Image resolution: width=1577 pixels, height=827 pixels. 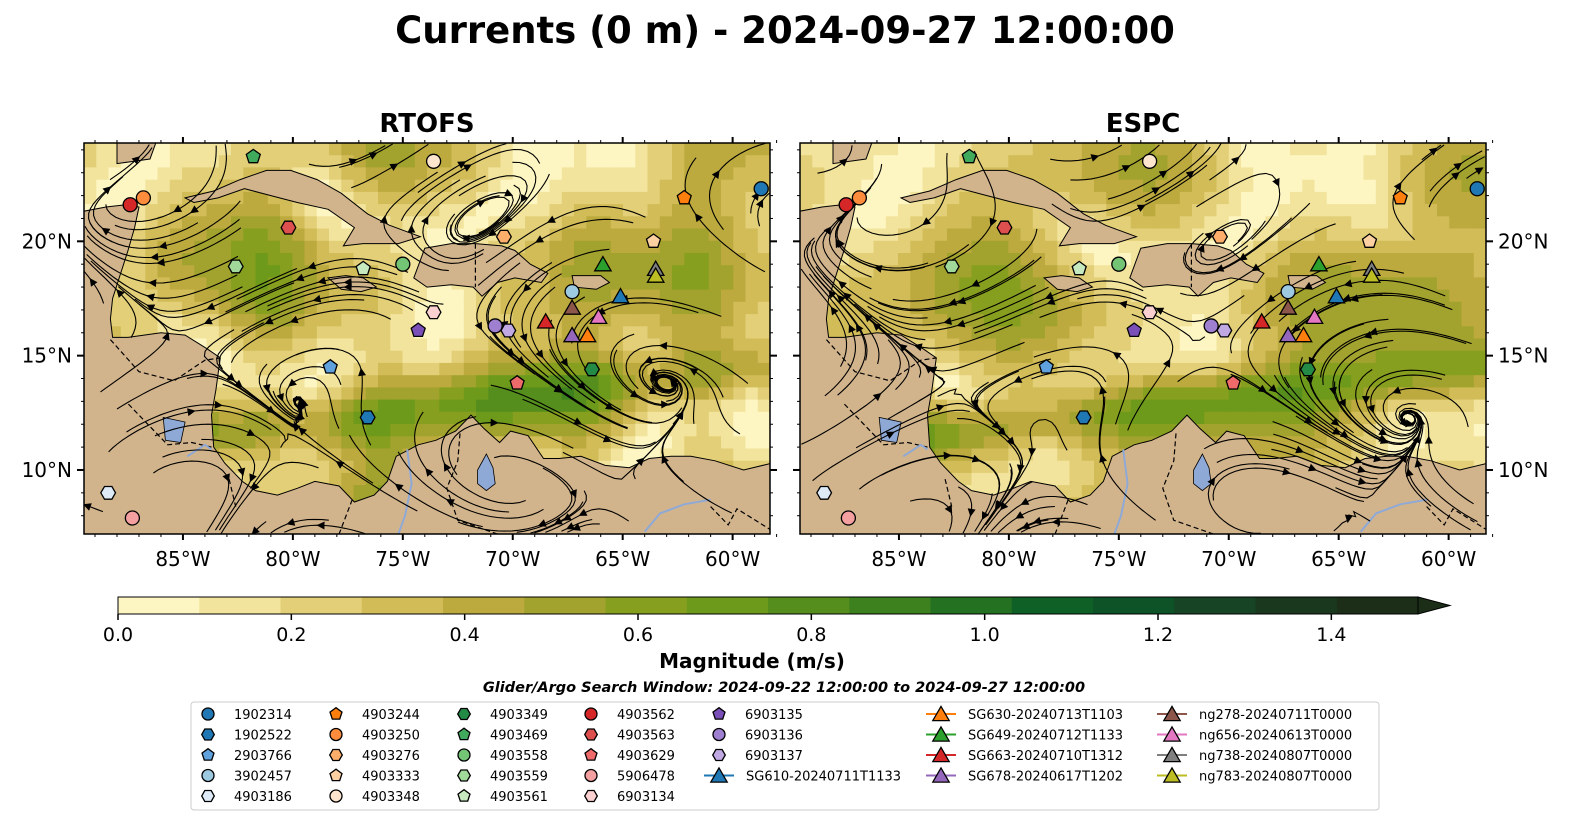 What do you see at coordinates (1121, 491) in the screenshot?
I see `river-line` at bounding box center [1121, 491].